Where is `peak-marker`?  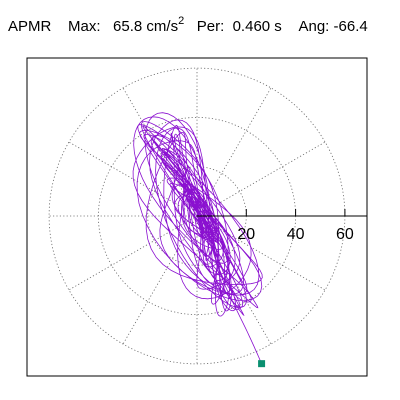
peak-marker is located at coordinates (262, 364).